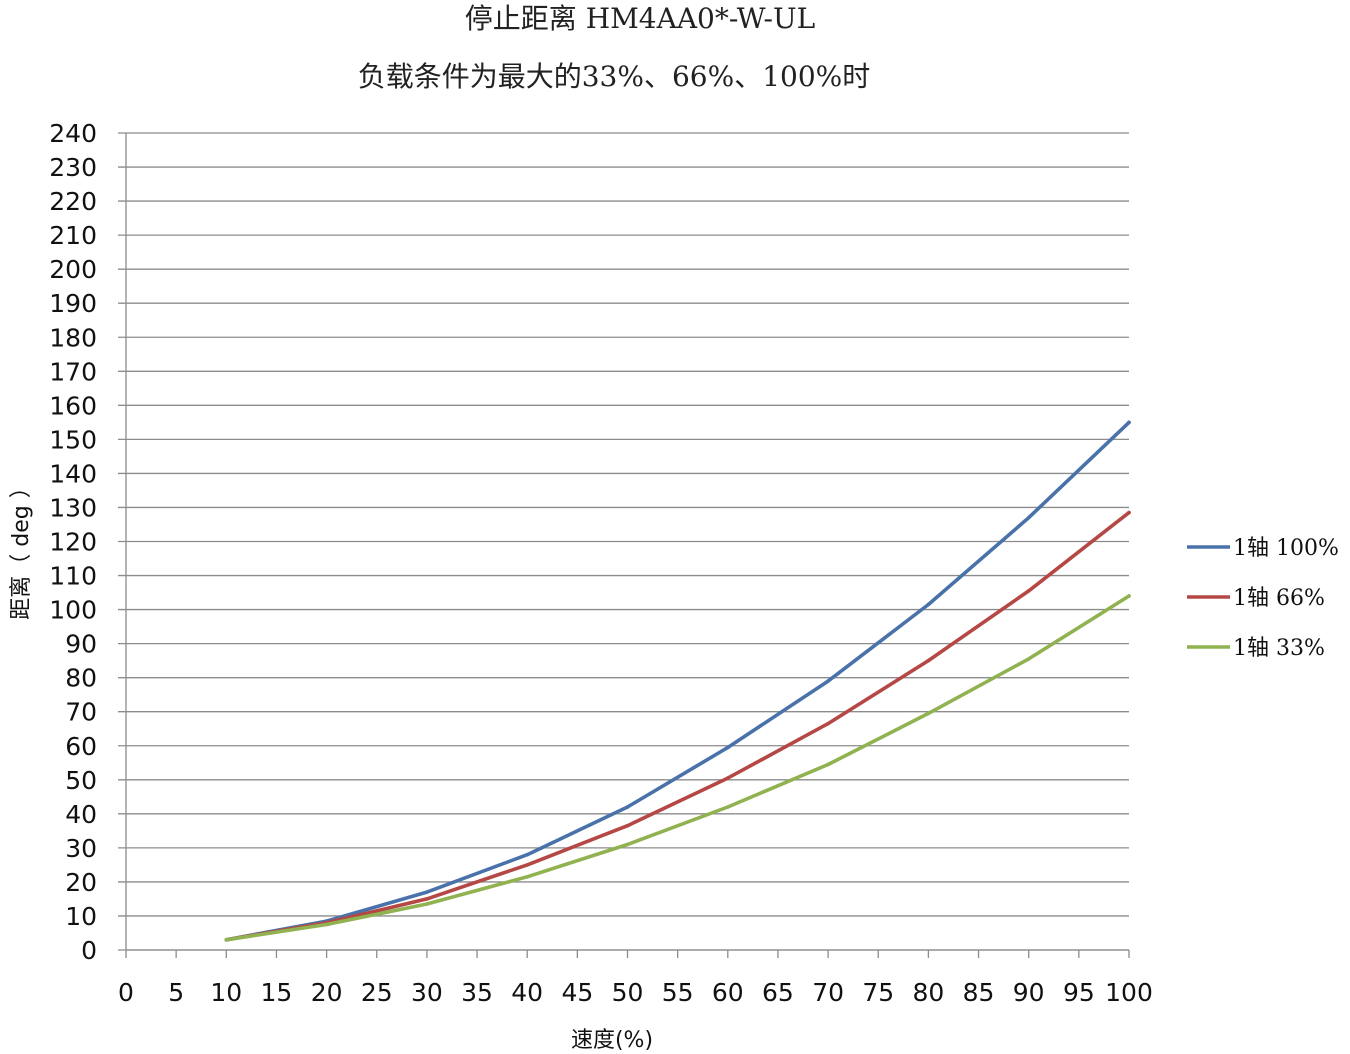 The width and height of the screenshot is (1350, 1054). I want to click on y-tick-label: 180, so click(73, 337).